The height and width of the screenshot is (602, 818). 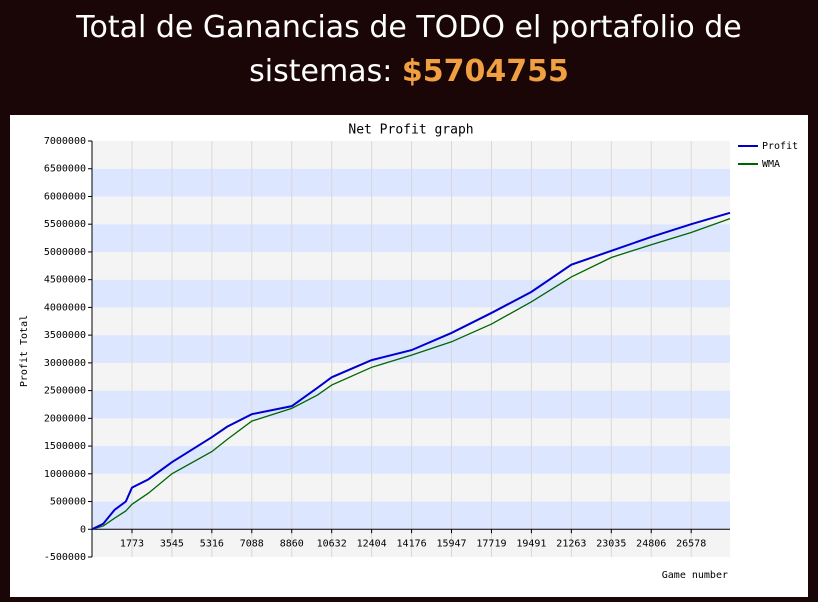 I want to click on x-tick-label: 5316, so click(x=212, y=543).